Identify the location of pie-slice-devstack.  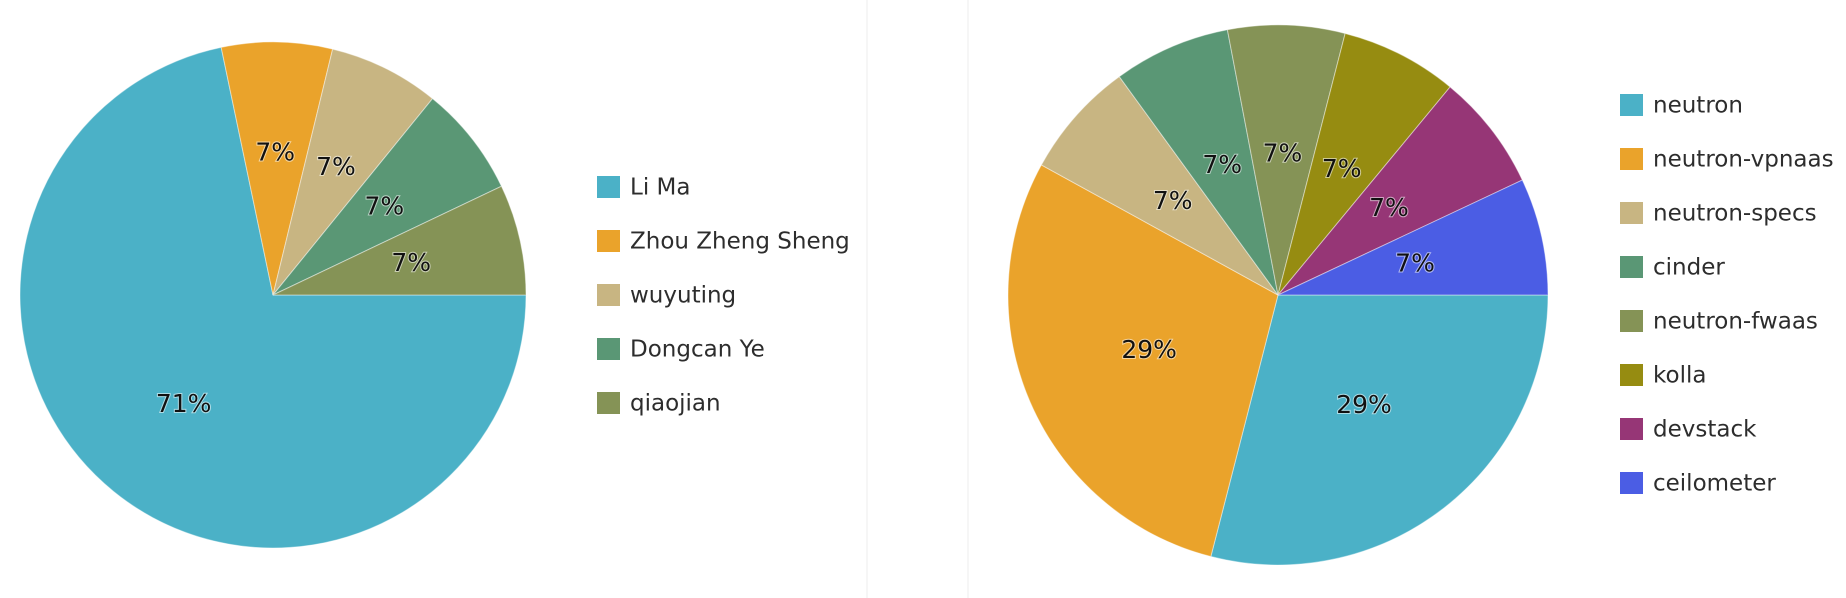
(1400, 191).